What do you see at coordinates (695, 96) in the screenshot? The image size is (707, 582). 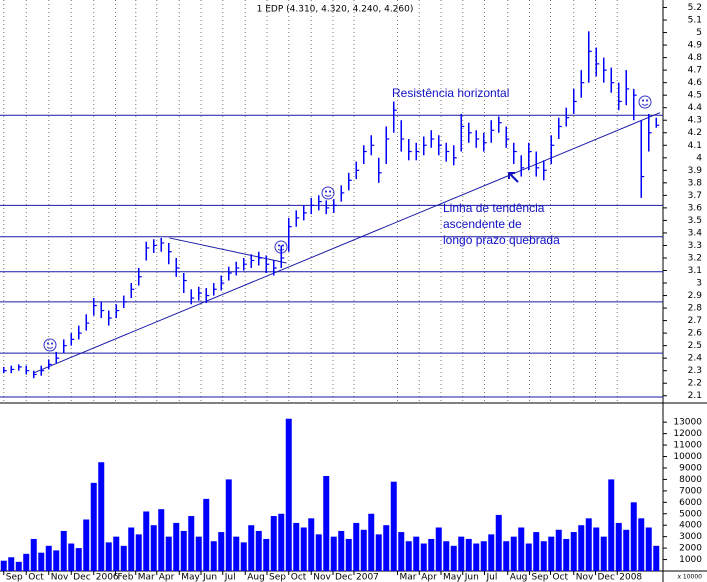 I see `y-tick-label: 4.5` at bounding box center [695, 96].